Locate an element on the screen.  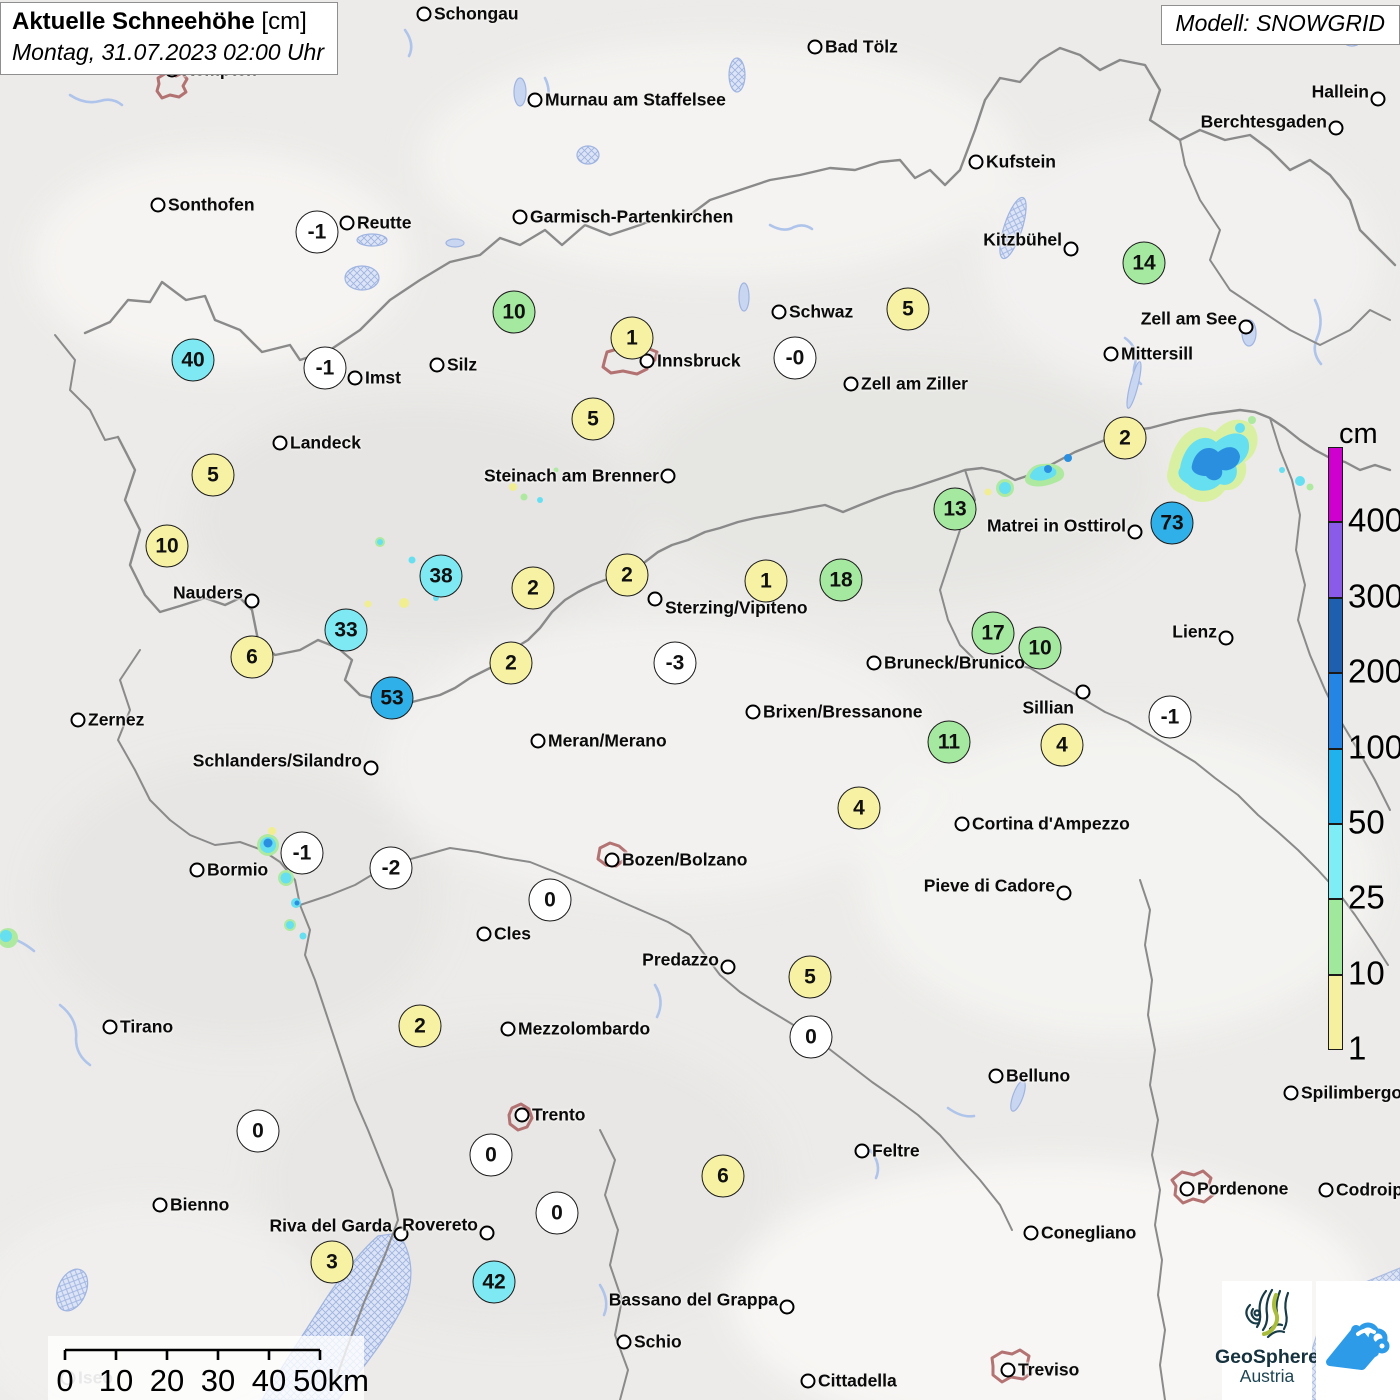
station-value-circle: 17 is located at coordinates (993, 633).